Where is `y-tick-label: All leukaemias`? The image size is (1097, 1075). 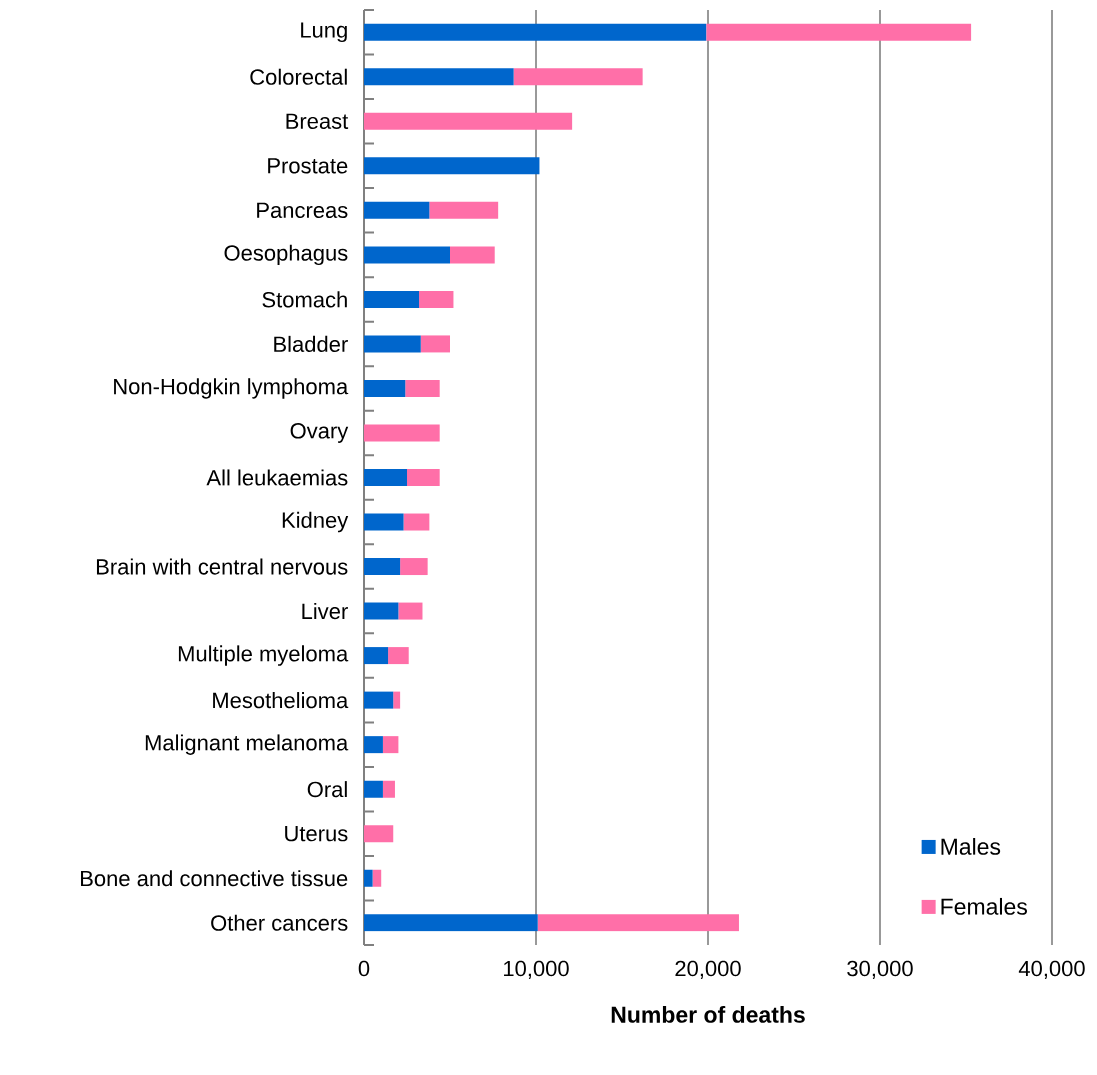
y-tick-label: All leukaemias is located at coordinates (277, 477).